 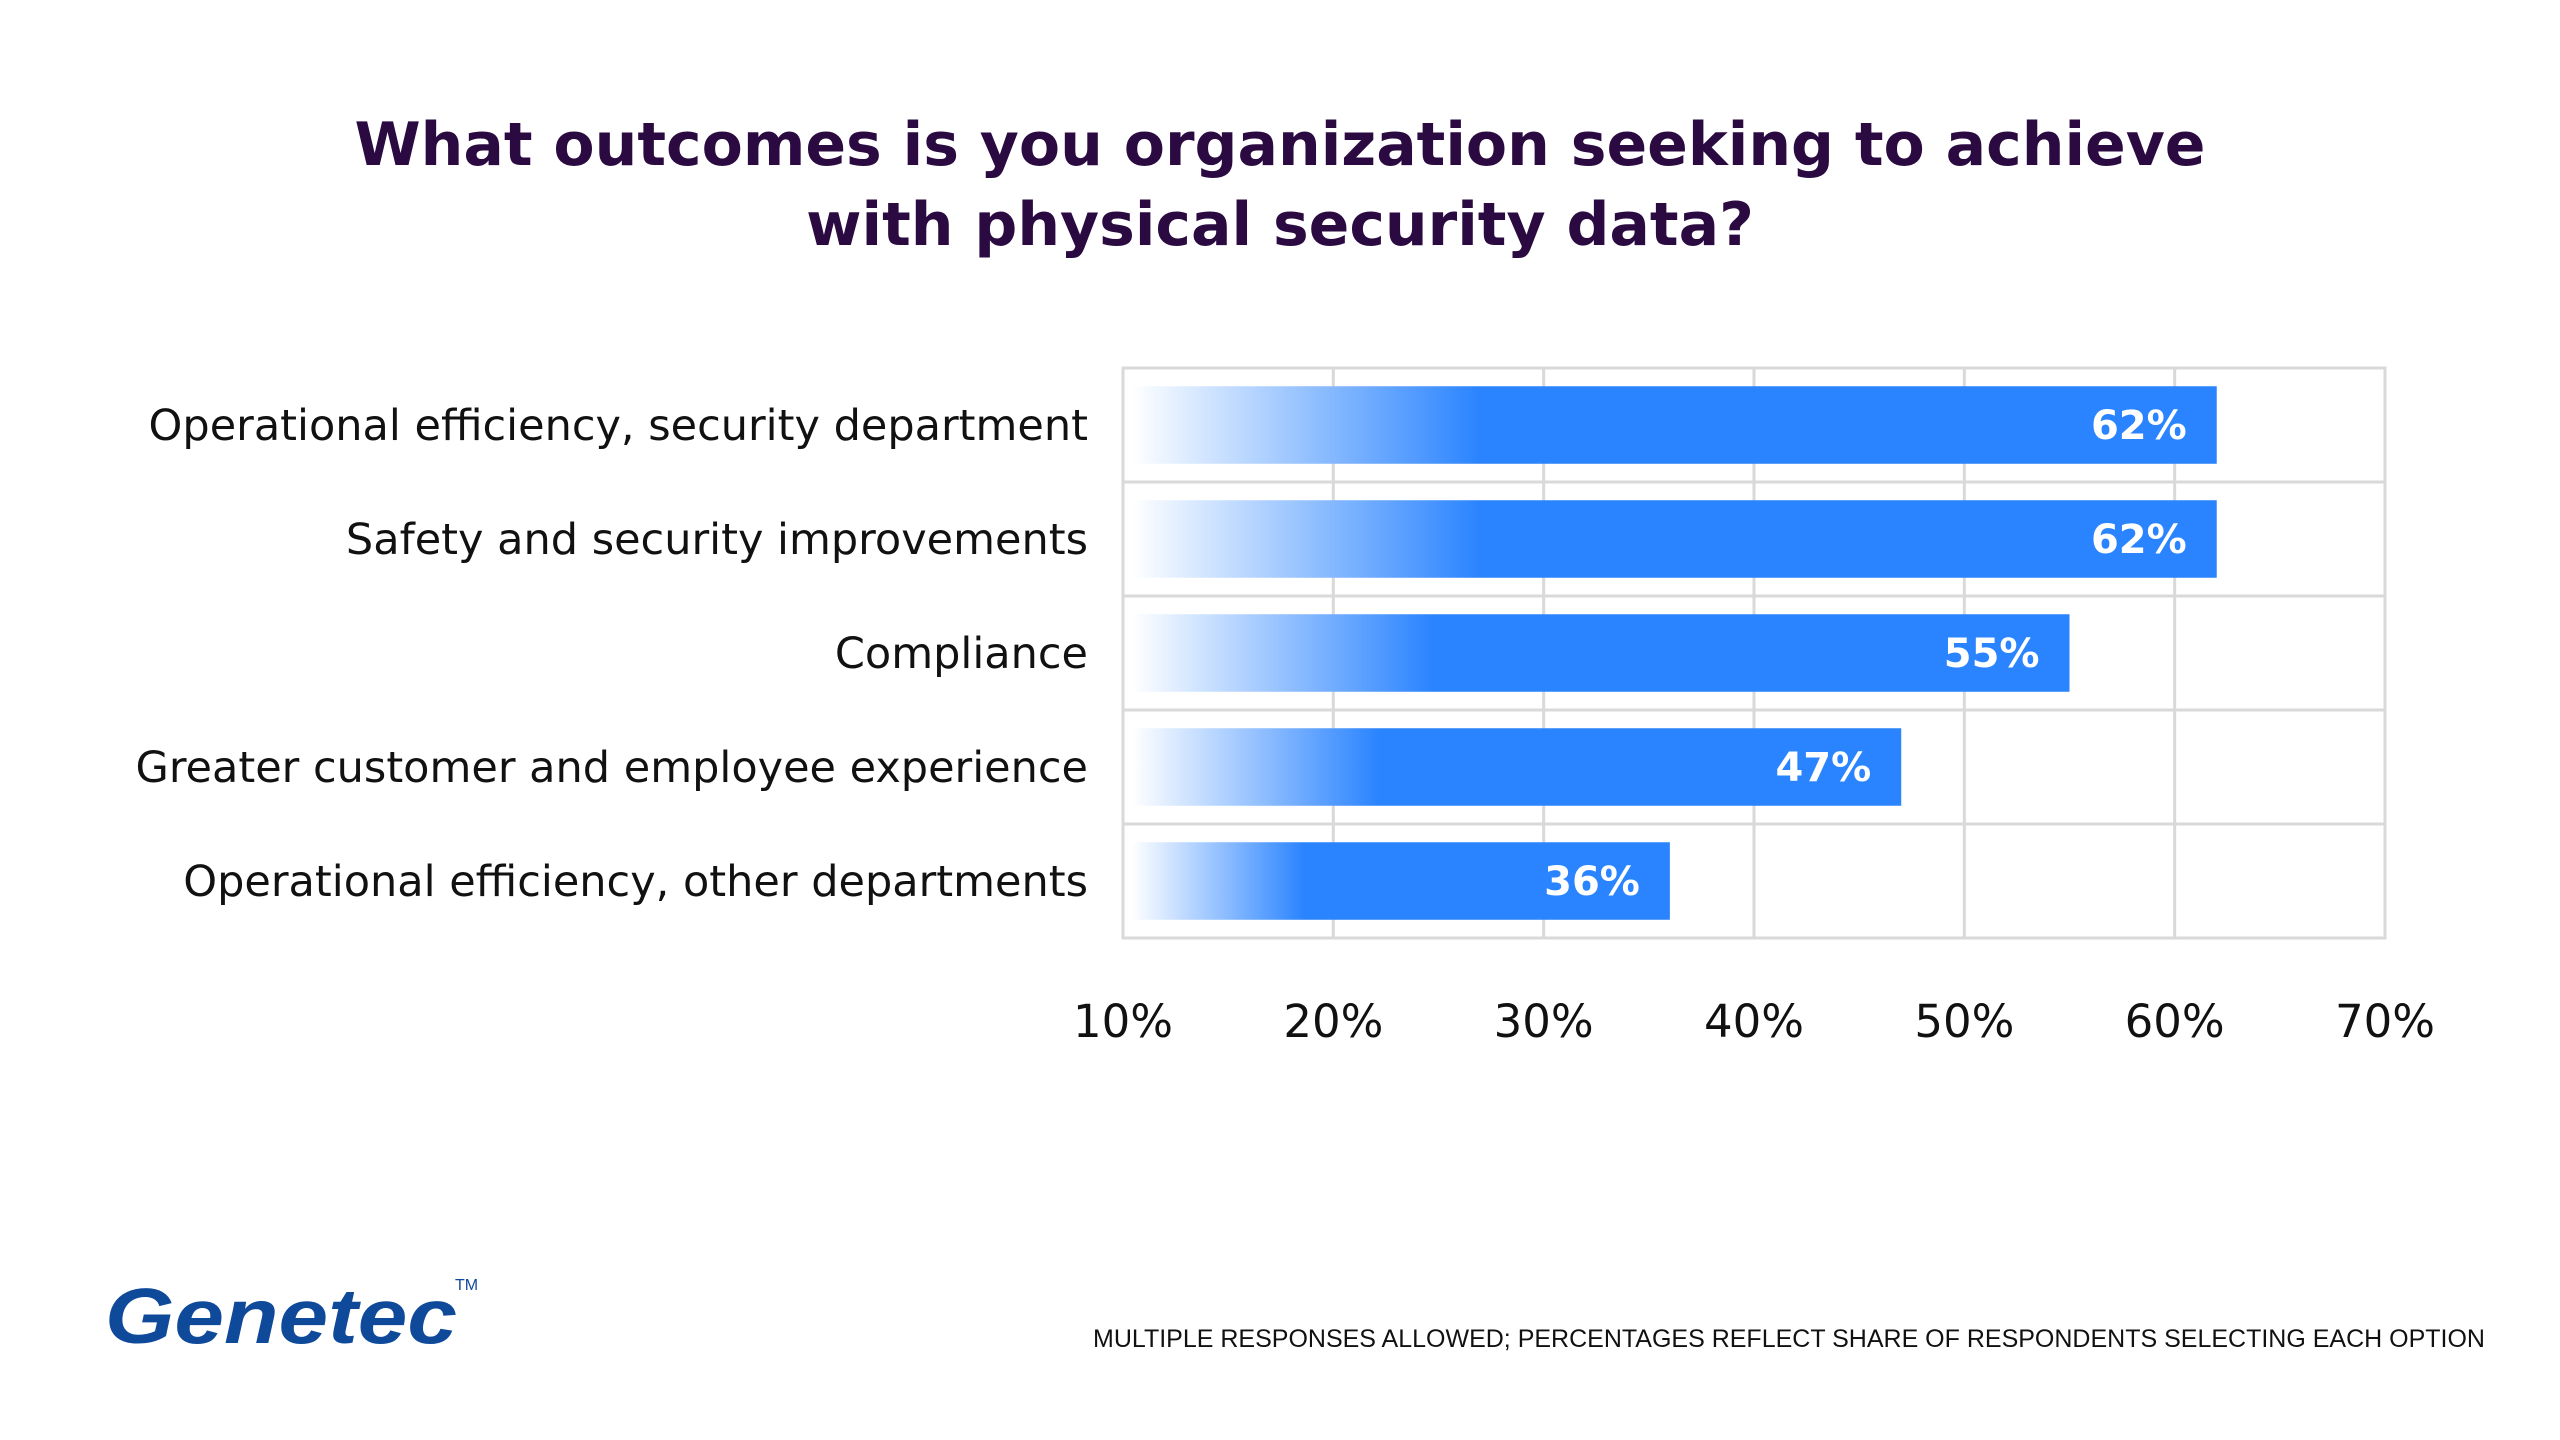 What do you see at coordinates (1280, 225) in the screenshot?
I see `chart-title-line2: with physical security data?` at bounding box center [1280, 225].